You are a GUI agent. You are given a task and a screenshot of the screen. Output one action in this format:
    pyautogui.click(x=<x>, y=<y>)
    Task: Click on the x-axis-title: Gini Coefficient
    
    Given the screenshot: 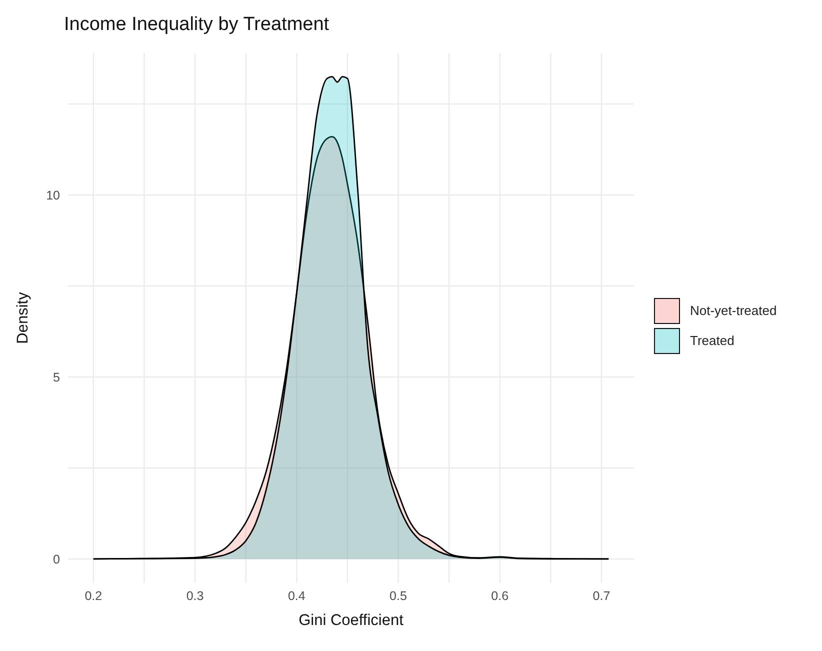 What is the action you would take?
    pyautogui.click(x=351, y=620)
    